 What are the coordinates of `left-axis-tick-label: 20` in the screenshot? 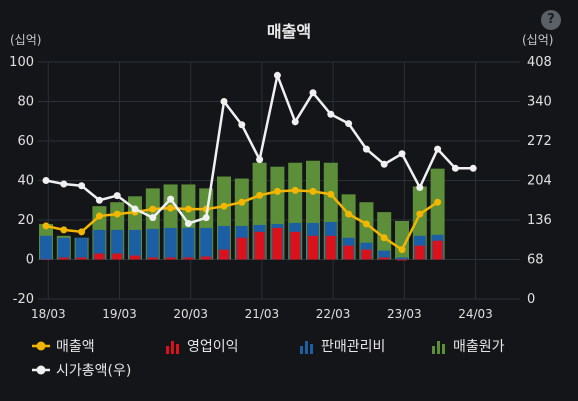 It's located at (25, 220).